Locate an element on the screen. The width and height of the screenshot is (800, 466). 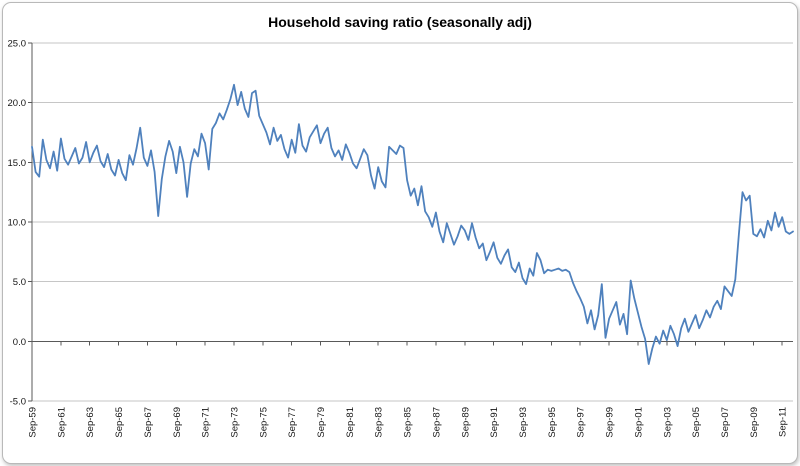
svg-text: Sep-59 is located at coordinates (33, 422).